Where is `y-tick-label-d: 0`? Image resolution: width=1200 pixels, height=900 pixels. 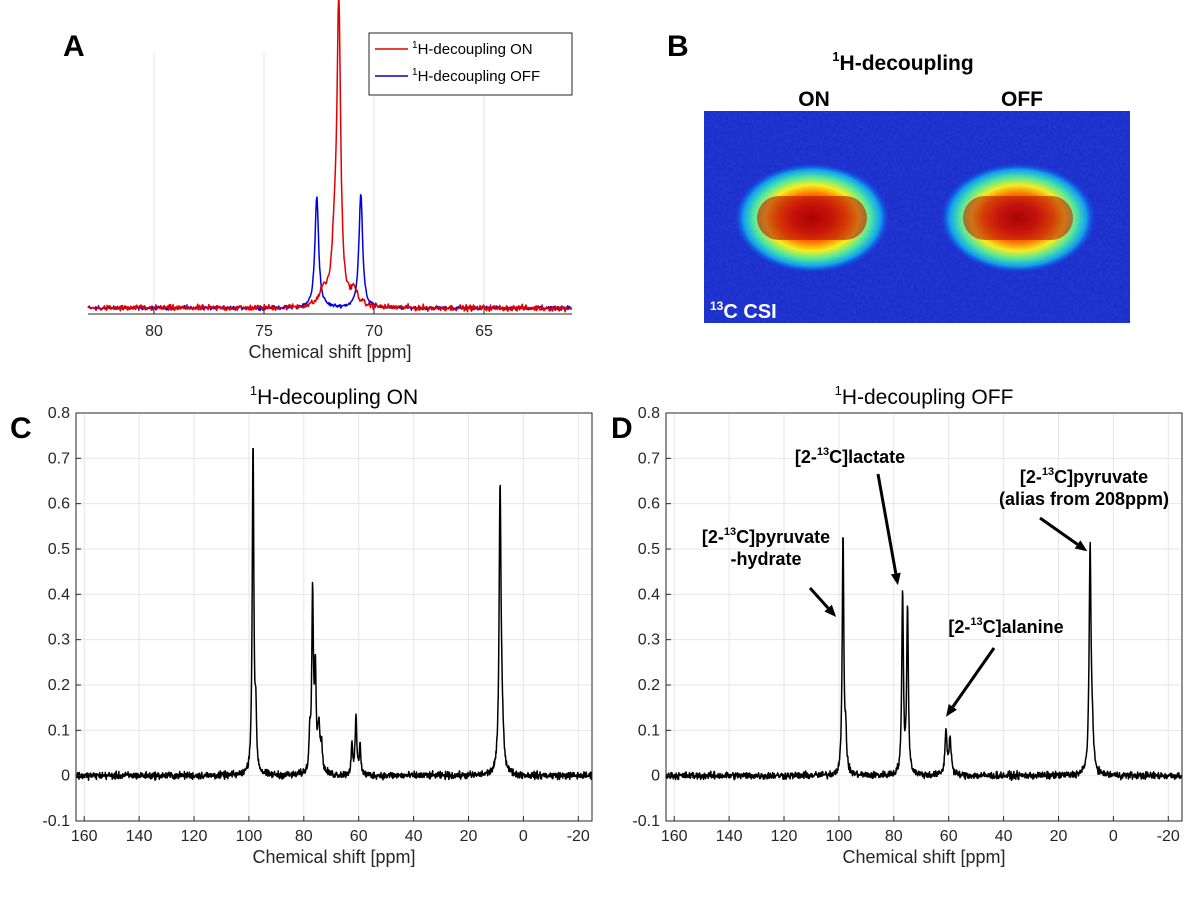
y-tick-label-d: 0 is located at coordinates (655, 776).